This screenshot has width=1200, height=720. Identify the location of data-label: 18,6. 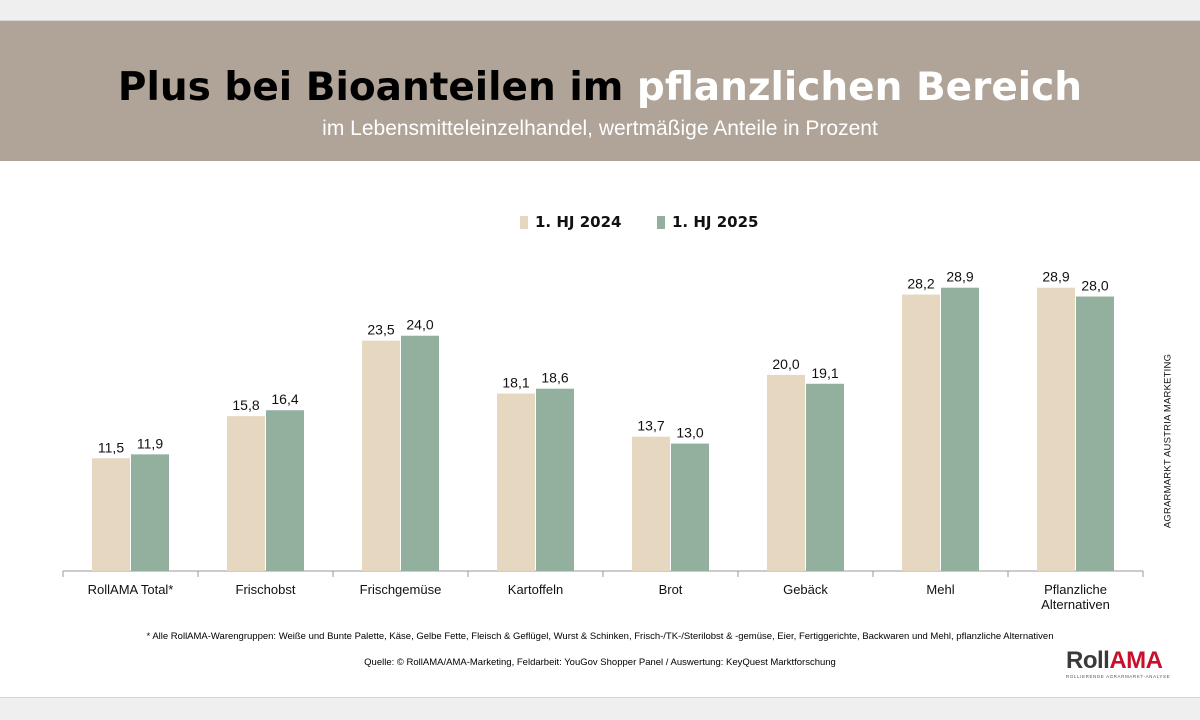
(554, 378).